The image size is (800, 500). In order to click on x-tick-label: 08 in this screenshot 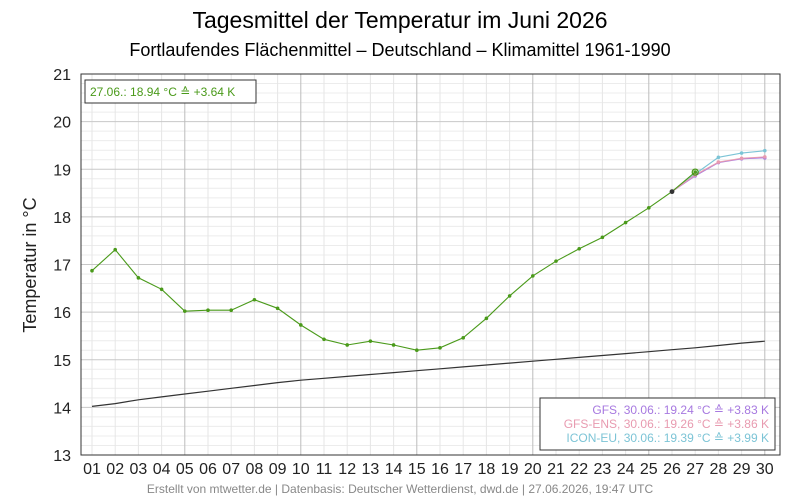, I will do `click(255, 469)`.